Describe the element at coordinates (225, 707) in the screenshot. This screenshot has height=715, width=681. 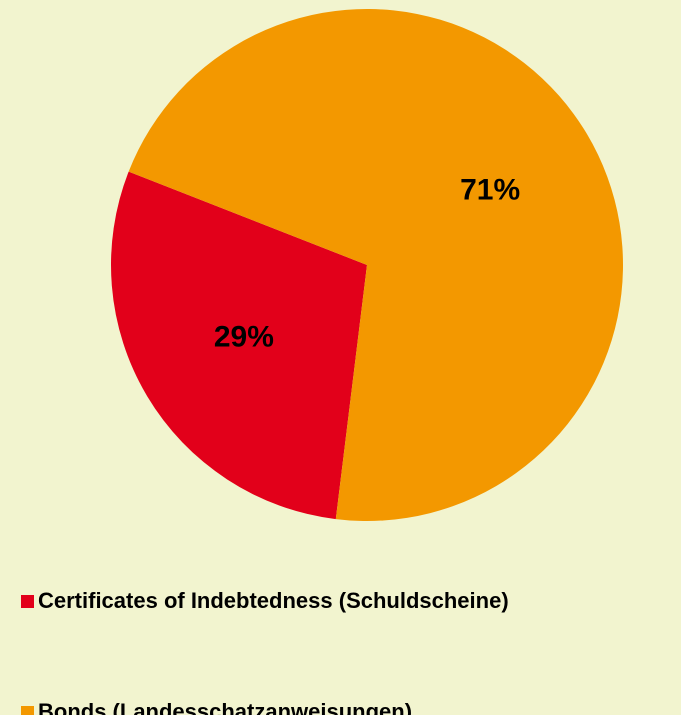
I see `legend-label: Bonds (Landesschatzanweisungen)` at that location.